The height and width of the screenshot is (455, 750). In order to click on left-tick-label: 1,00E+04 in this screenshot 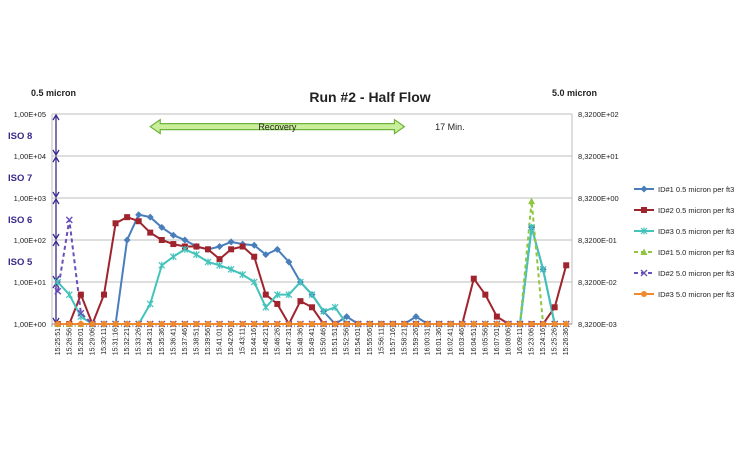, I will do `click(30, 156)`.